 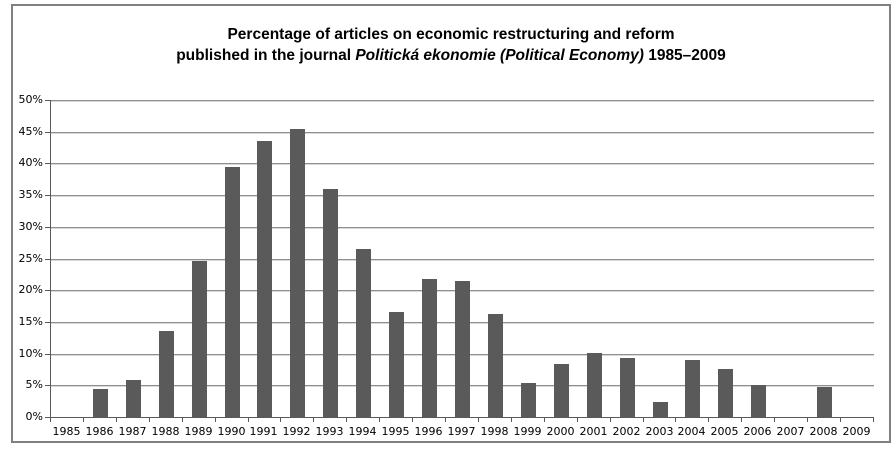 What do you see at coordinates (363, 333) in the screenshot?
I see `bar-1994` at bounding box center [363, 333].